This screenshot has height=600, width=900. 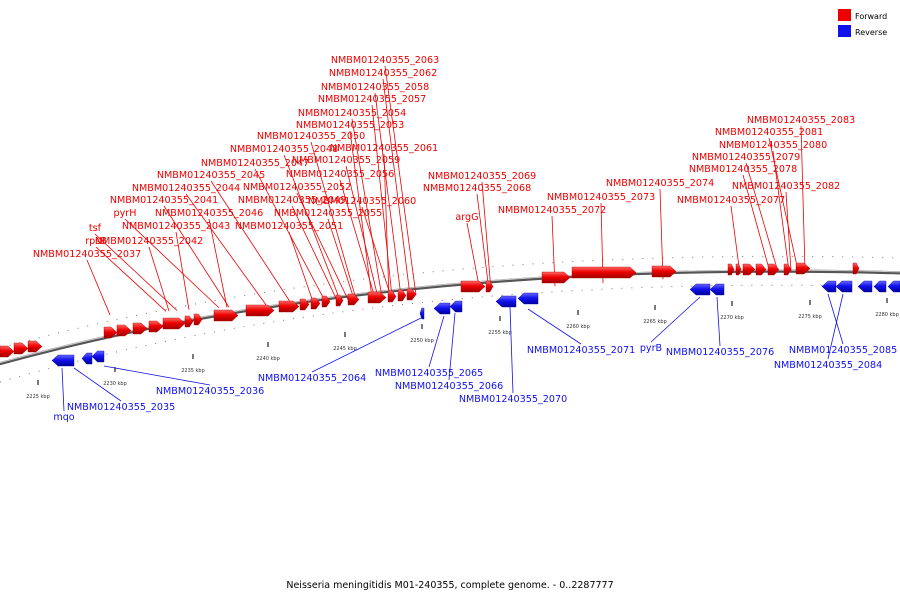 I want to click on legend-forward-swatch, so click(x=844, y=15).